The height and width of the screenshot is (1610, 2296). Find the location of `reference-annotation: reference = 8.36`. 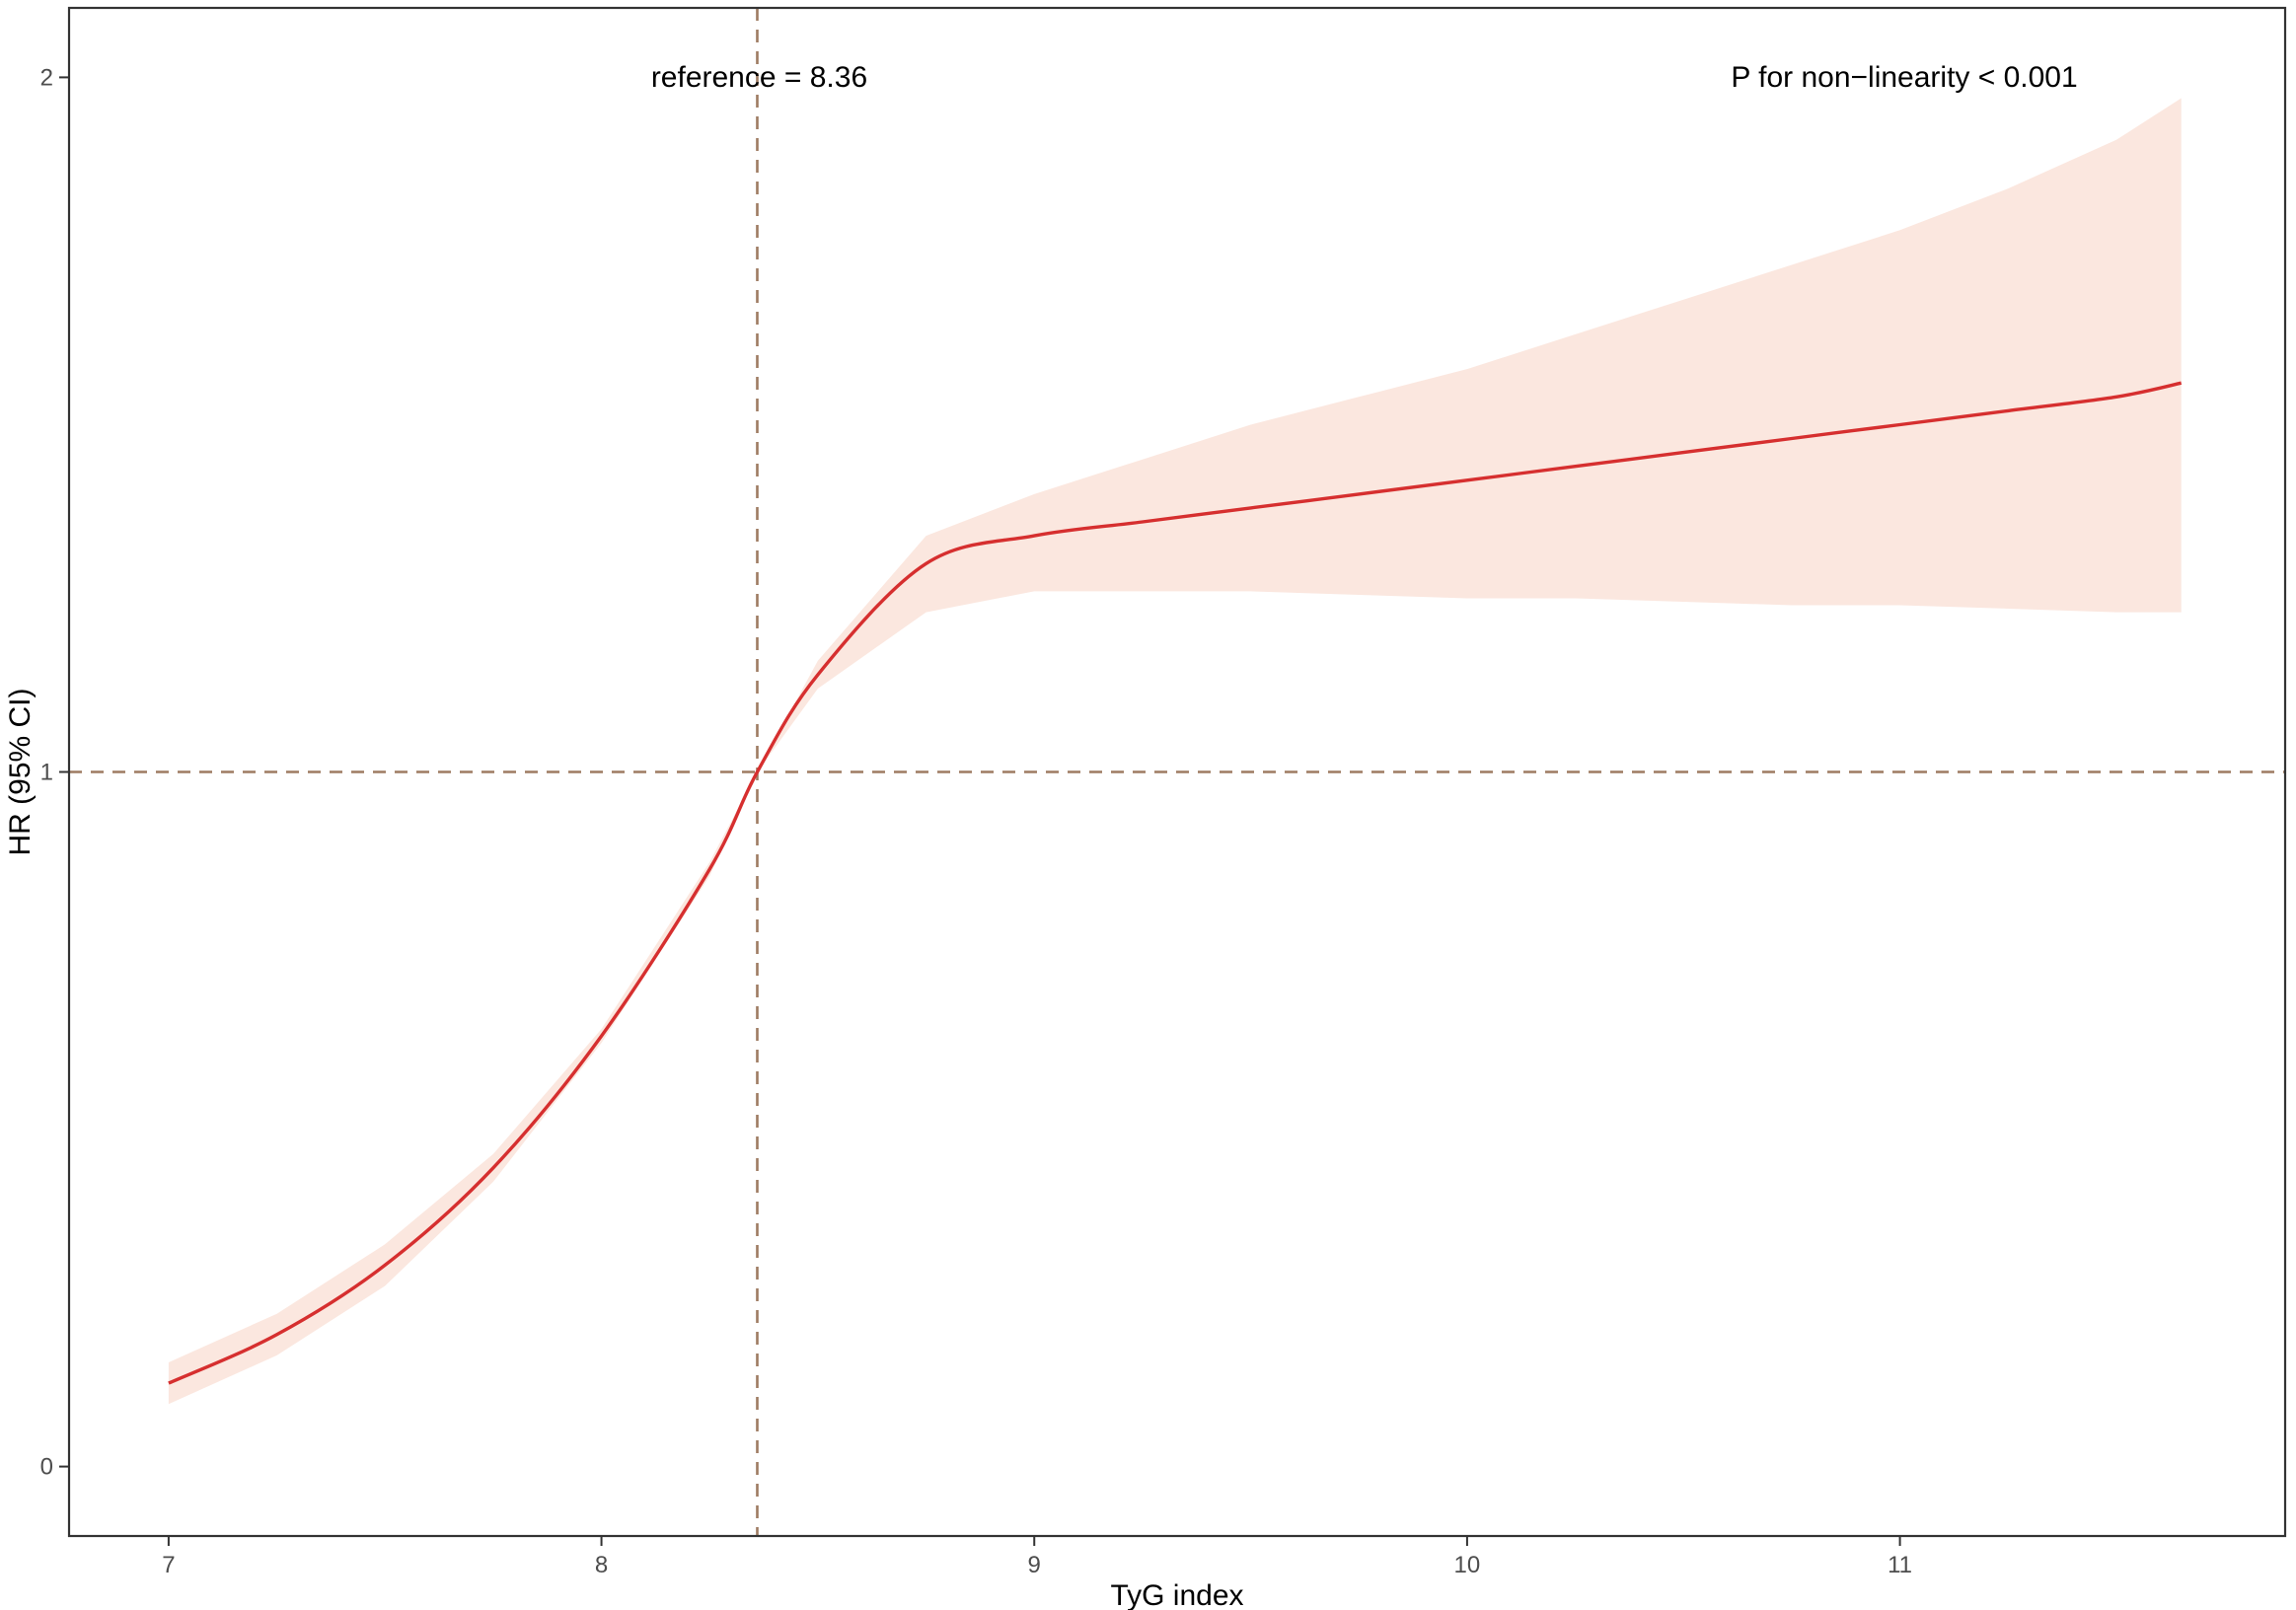

reference-annotation: reference = 8.36 is located at coordinates (759, 78).